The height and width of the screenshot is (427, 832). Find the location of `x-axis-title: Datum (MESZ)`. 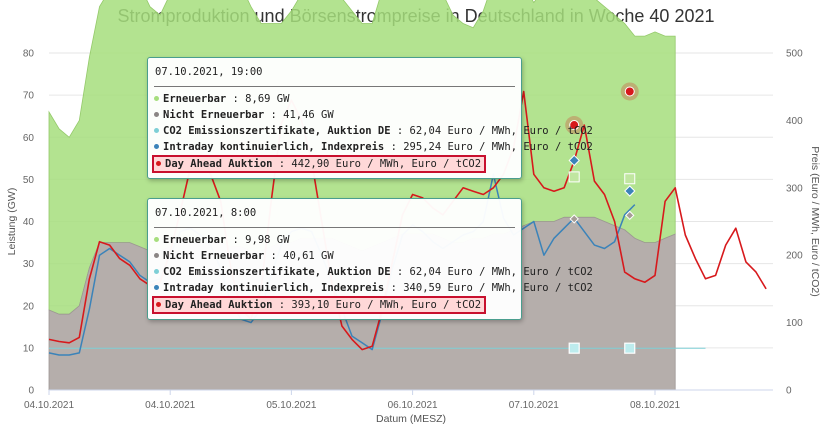

x-axis-title: Datum (MESZ) is located at coordinates (411, 419).